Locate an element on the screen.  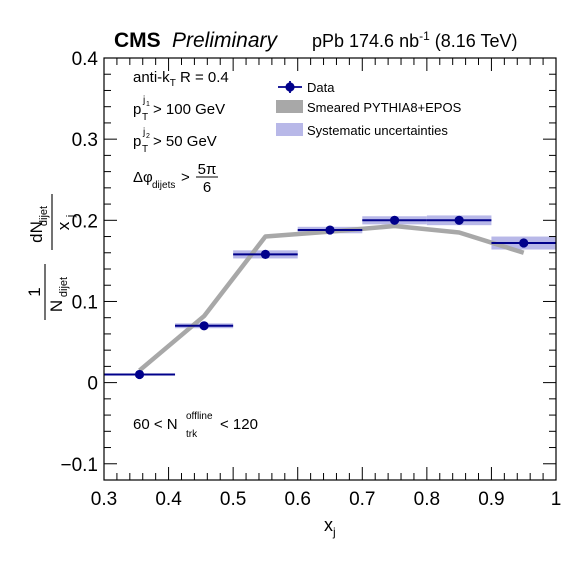
pt1-cut: p j 1 T > 100 GeV is located at coordinates (179, 109).